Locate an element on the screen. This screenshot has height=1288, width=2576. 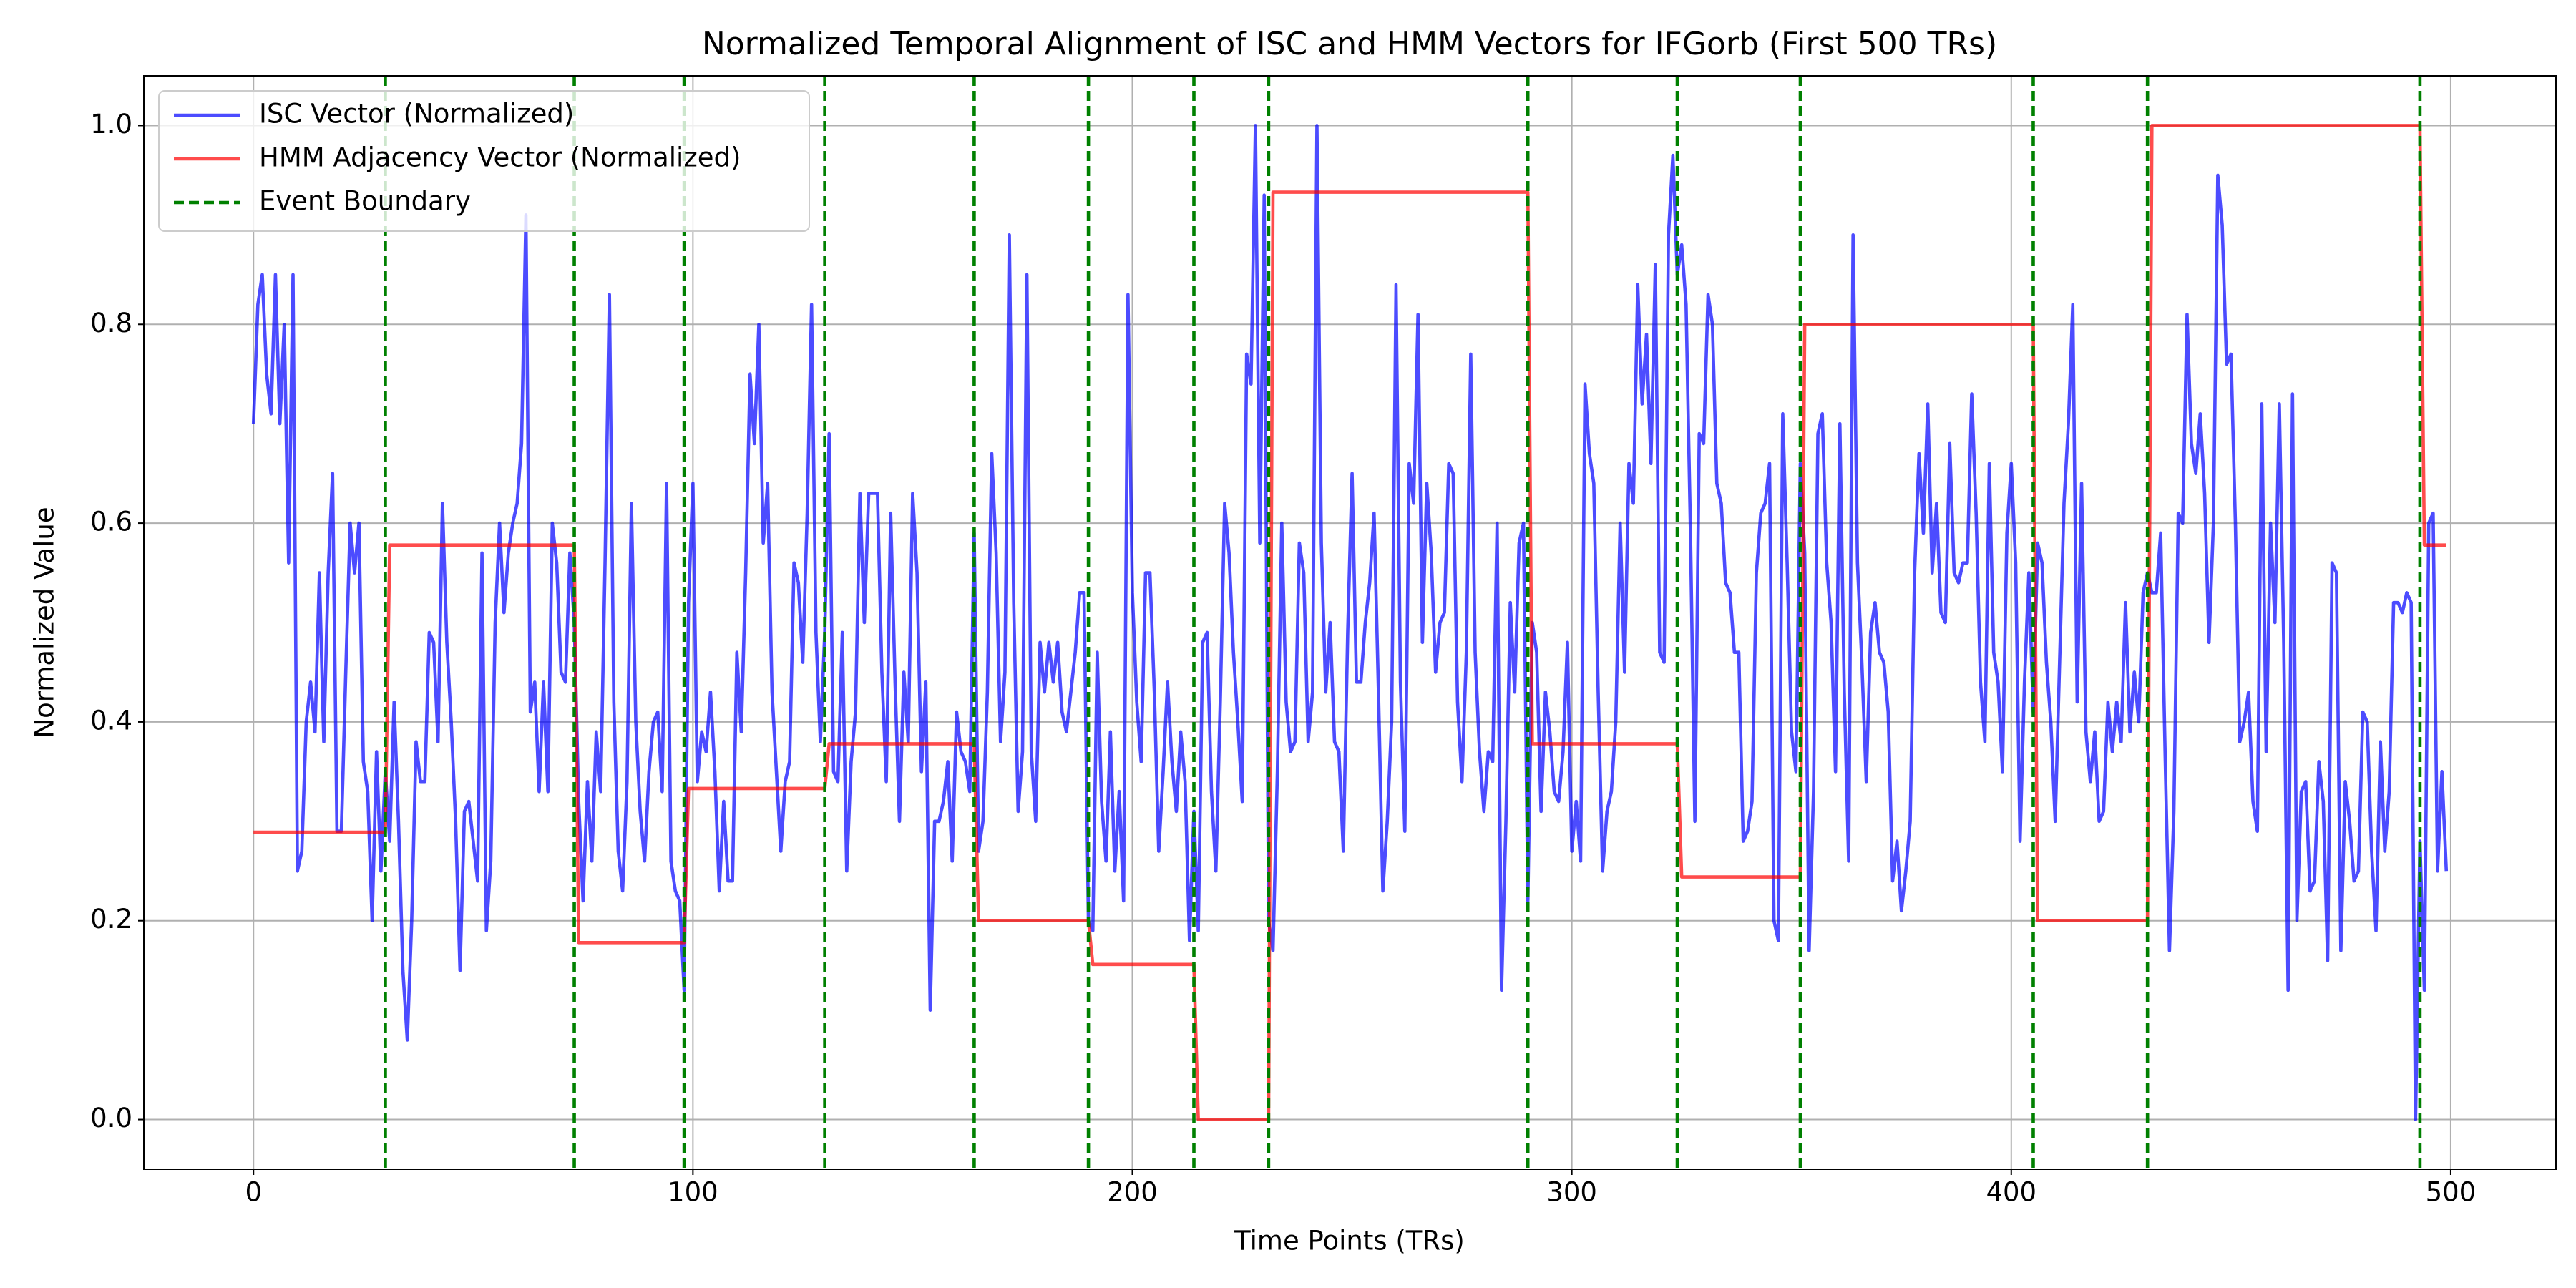
y-tick-label: 0.2 is located at coordinates (111, 919).